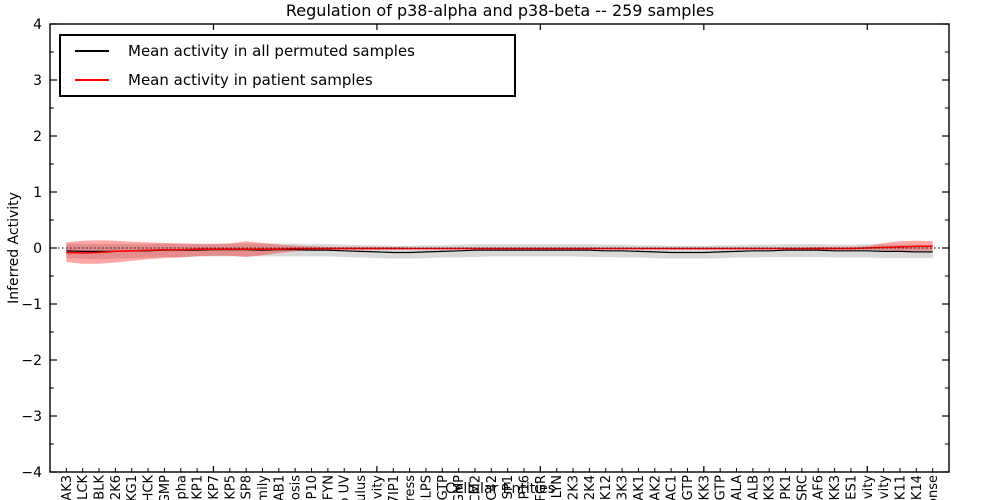 The image size is (1000, 500). Describe the element at coordinates (67, 487) in the screenshot. I see `x-category-label: PAK3` at that location.